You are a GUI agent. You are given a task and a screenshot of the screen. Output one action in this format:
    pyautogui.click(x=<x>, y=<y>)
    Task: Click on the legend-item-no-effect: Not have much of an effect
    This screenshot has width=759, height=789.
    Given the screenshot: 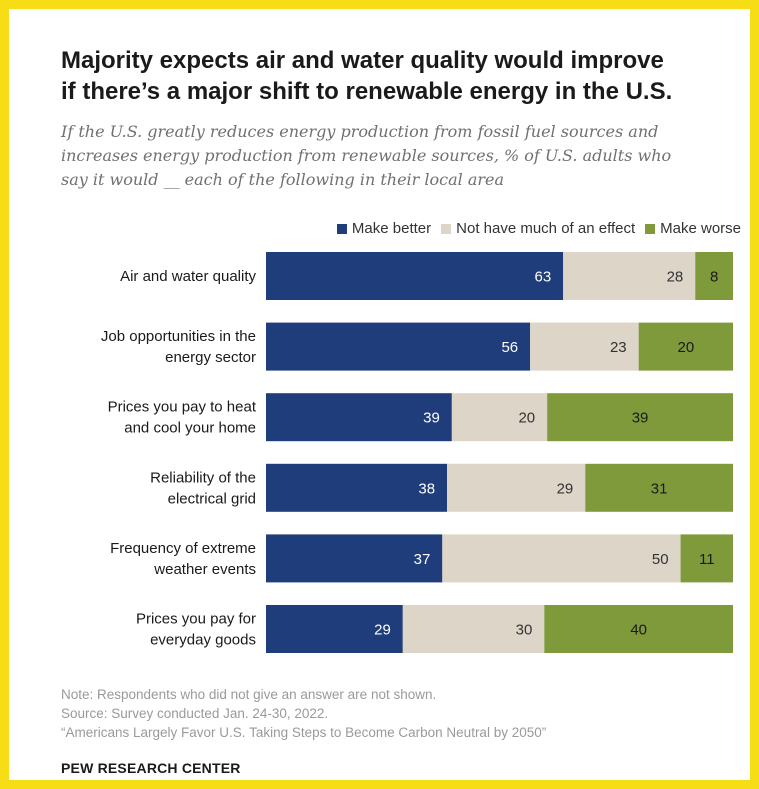 What is the action you would take?
    pyautogui.click(x=538, y=228)
    